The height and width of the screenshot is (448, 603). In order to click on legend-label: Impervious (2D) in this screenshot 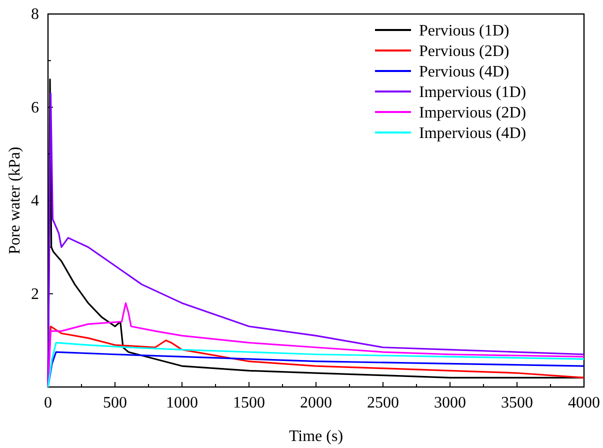, I will do `click(472, 113)`.